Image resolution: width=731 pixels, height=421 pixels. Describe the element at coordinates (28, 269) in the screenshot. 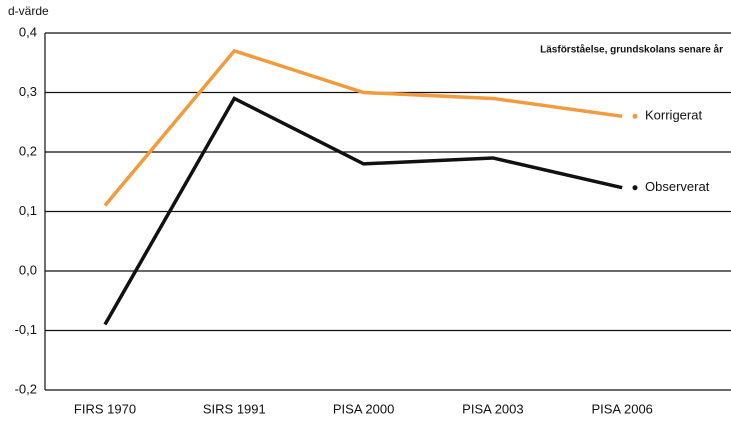

I see `y-tick-label: 0,0` at that location.